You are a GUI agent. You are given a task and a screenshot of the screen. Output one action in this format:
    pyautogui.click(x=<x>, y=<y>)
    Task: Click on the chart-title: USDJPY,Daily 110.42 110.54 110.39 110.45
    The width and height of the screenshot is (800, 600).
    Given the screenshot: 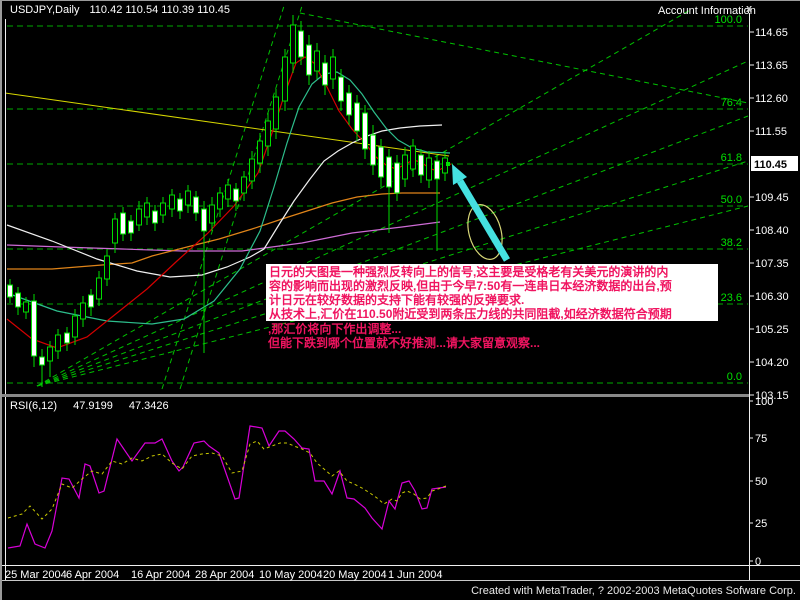 What is the action you would take?
    pyautogui.click(x=120, y=10)
    